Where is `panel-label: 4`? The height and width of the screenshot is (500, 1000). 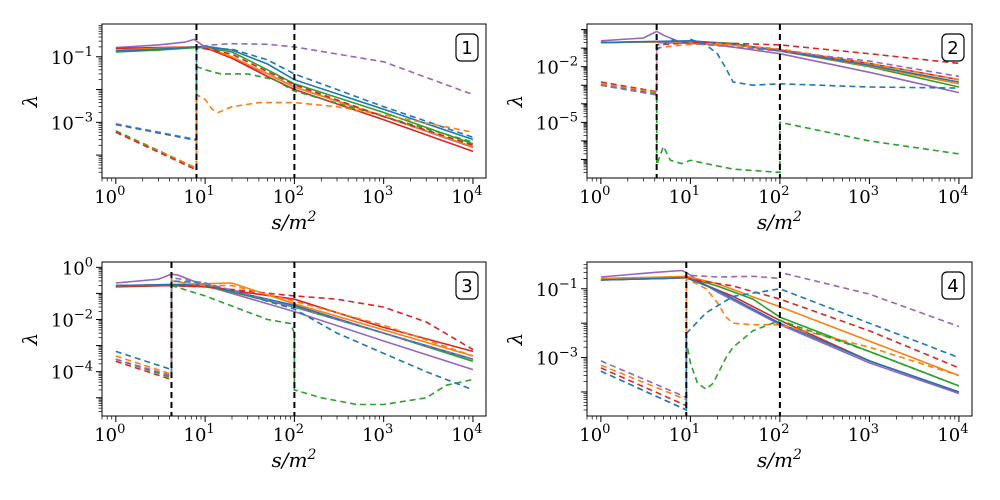
panel-label: 4 is located at coordinates (952, 286).